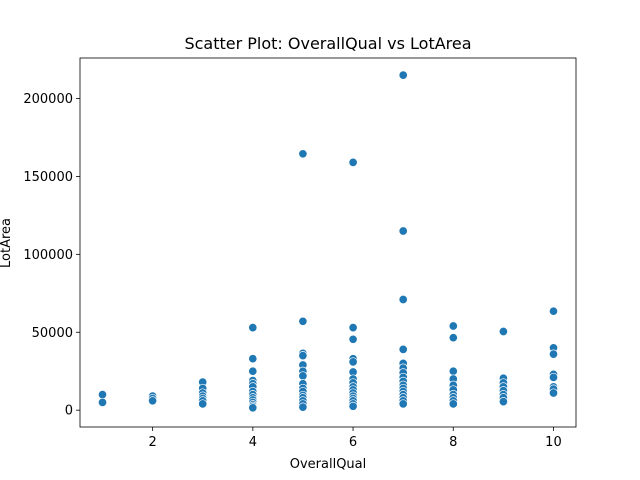 This screenshot has height=480, width=640. What do you see at coordinates (52, 333) in the screenshot?
I see `y-tick-label: 50000` at bounding box center [52, 333].